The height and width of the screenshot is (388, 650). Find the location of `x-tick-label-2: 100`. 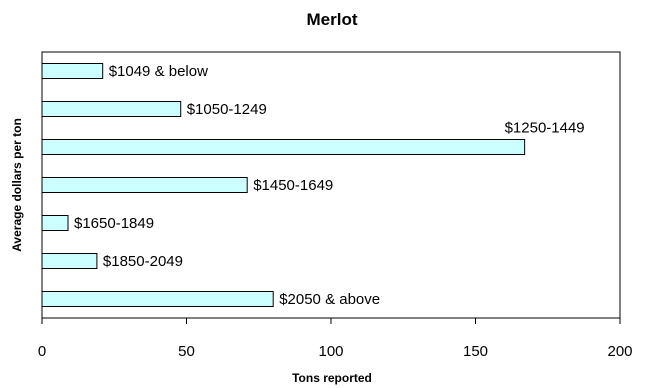

x-tick-label-2: 100 is located at coordinates (330, 351).